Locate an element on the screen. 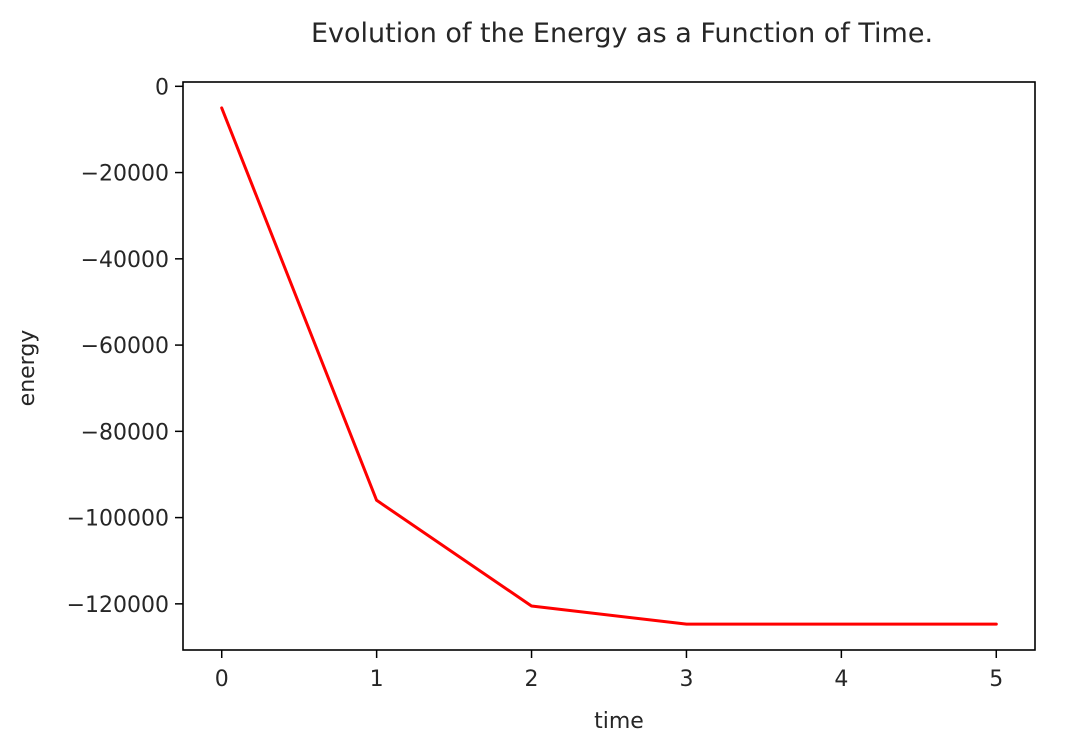 This screenshot has width=1074, height=746. x-tick-label: 1 is located at coordinates (377, 679).